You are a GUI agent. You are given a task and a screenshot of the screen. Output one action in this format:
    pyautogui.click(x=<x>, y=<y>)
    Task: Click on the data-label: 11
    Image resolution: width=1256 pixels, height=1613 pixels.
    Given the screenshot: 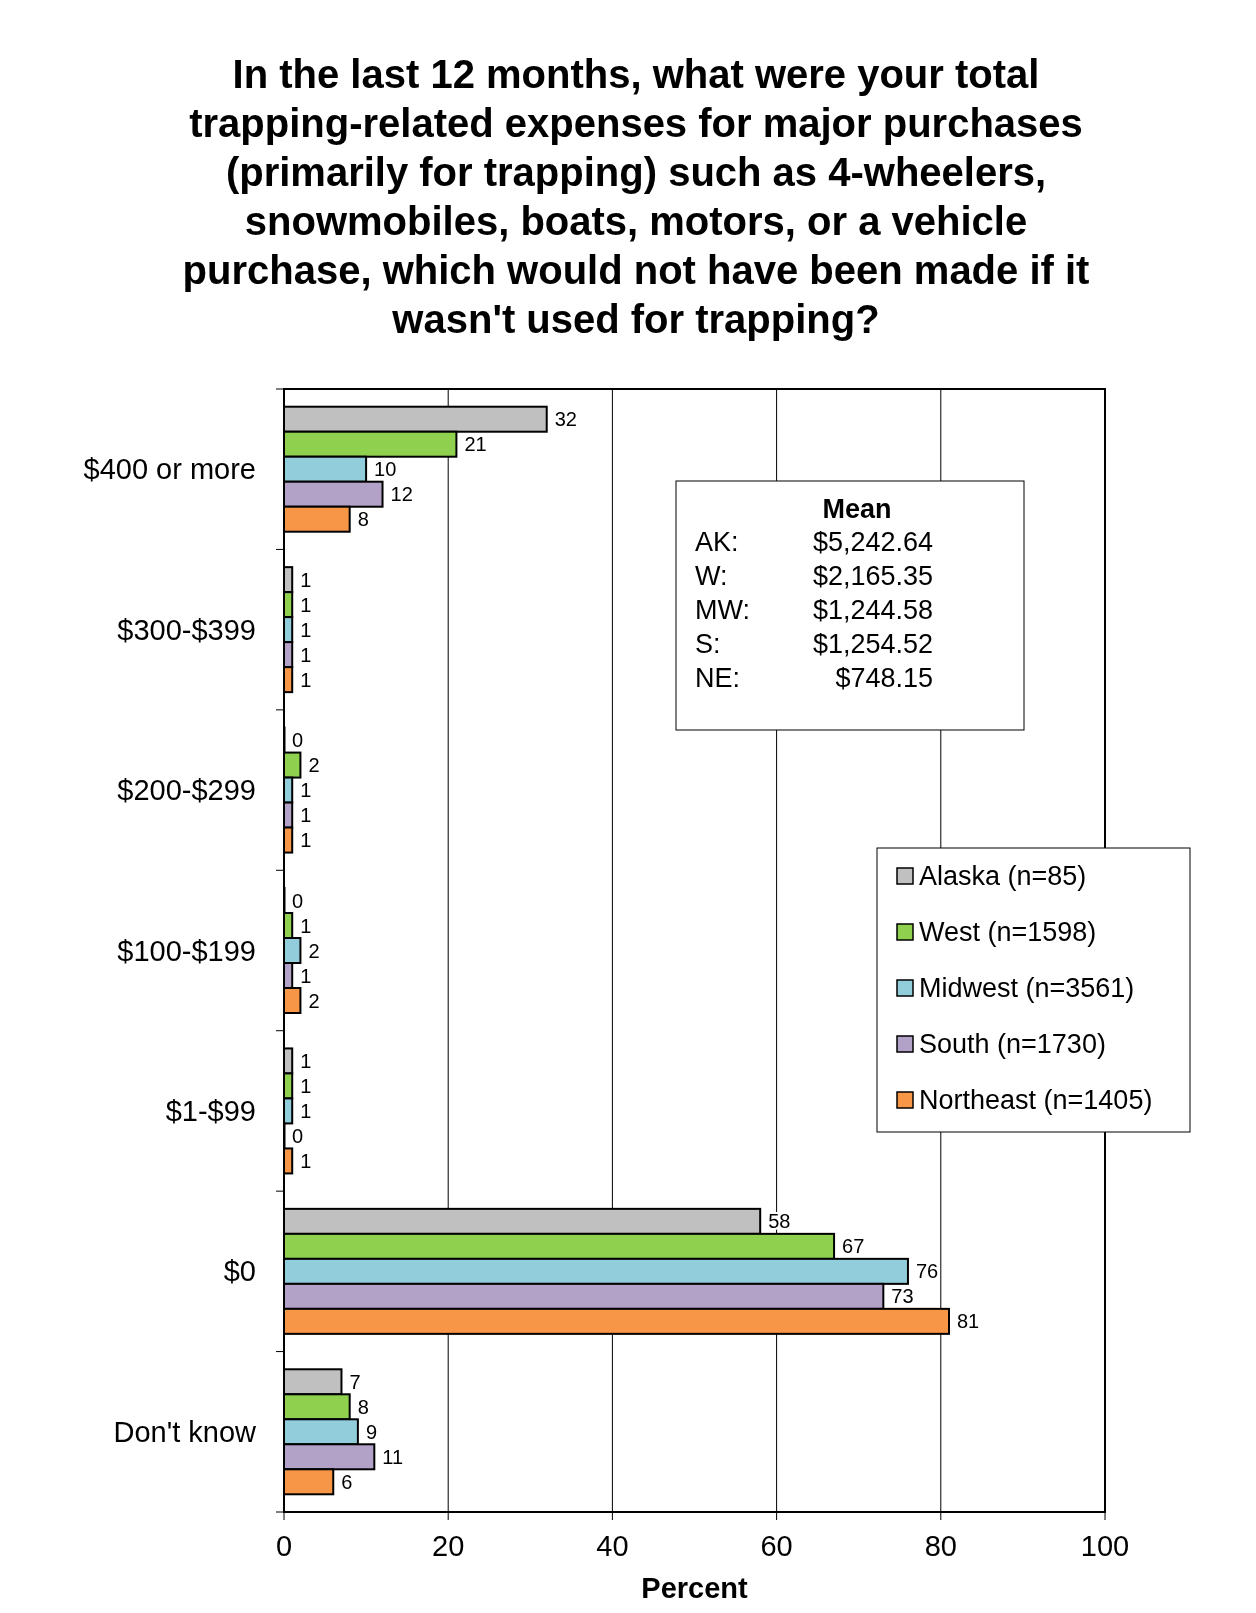 What is the action you would take?
    pyautogui.click(x=393, y=1456)
    